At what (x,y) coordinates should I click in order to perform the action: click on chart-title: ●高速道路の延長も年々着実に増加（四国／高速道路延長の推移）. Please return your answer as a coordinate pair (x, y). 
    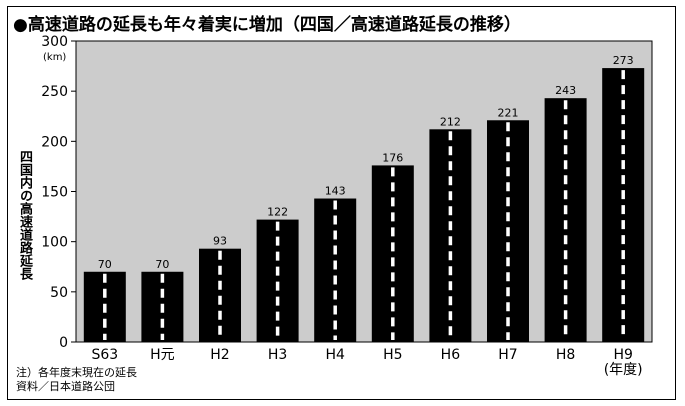
    Looking at the image, I should click on (267, 25).